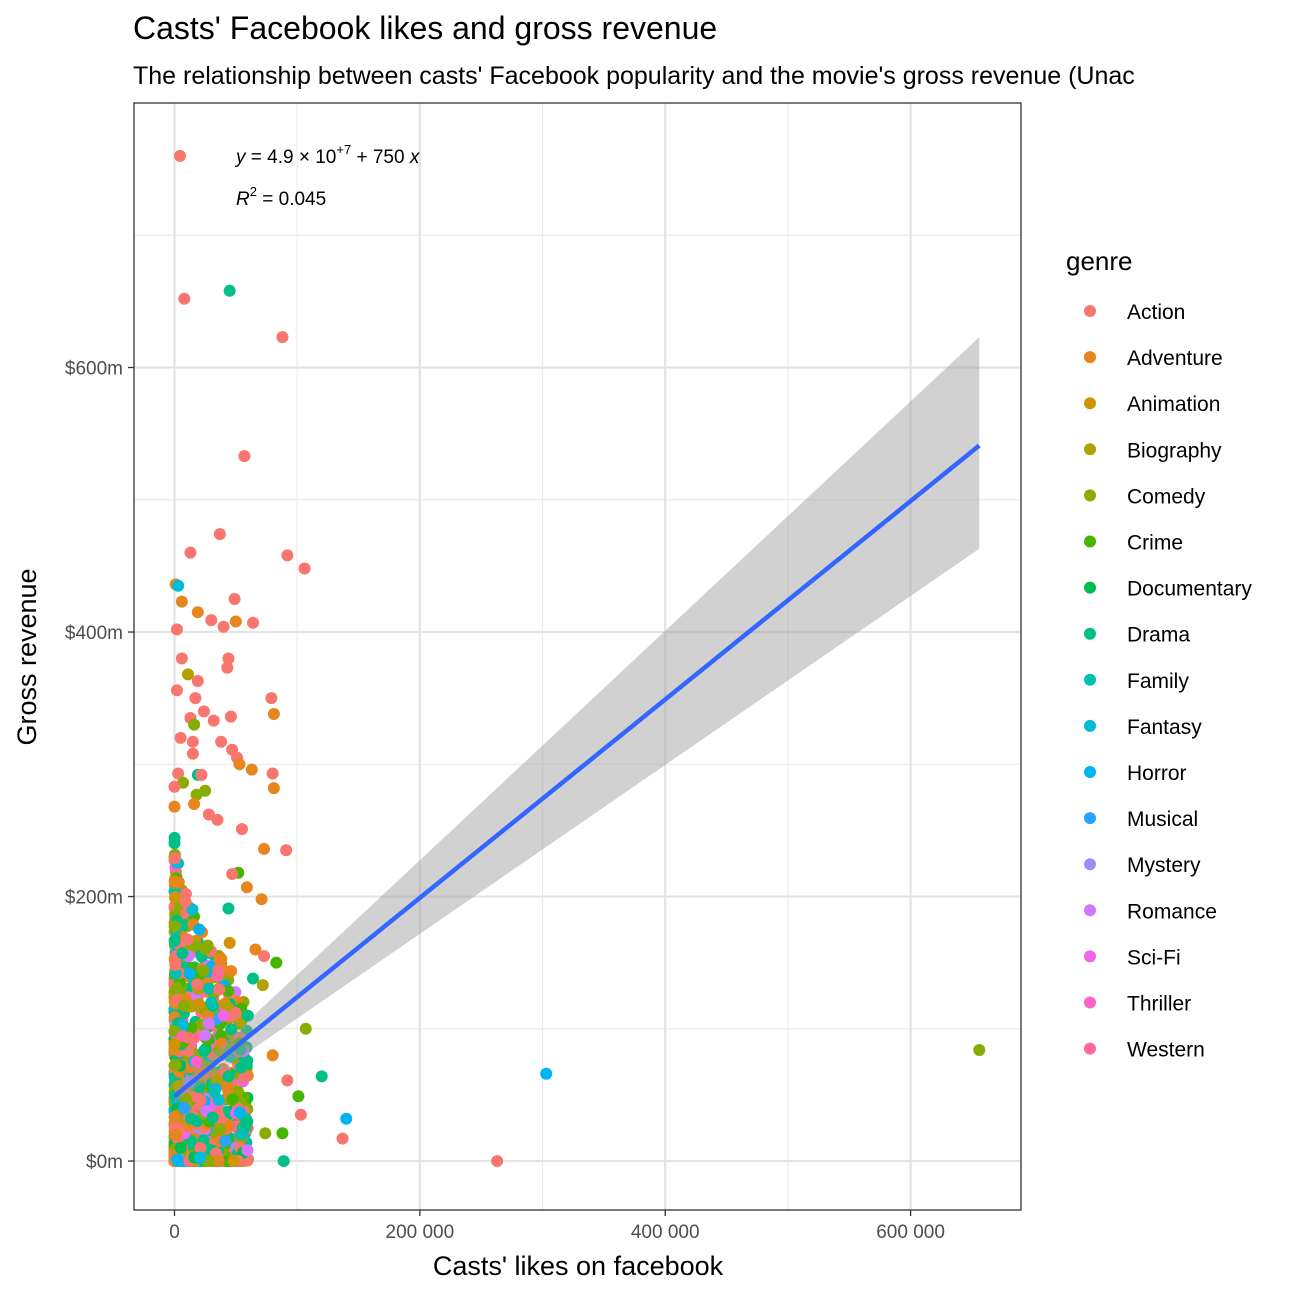  I want to click on legend-label: Biography, so click(1174, 450).